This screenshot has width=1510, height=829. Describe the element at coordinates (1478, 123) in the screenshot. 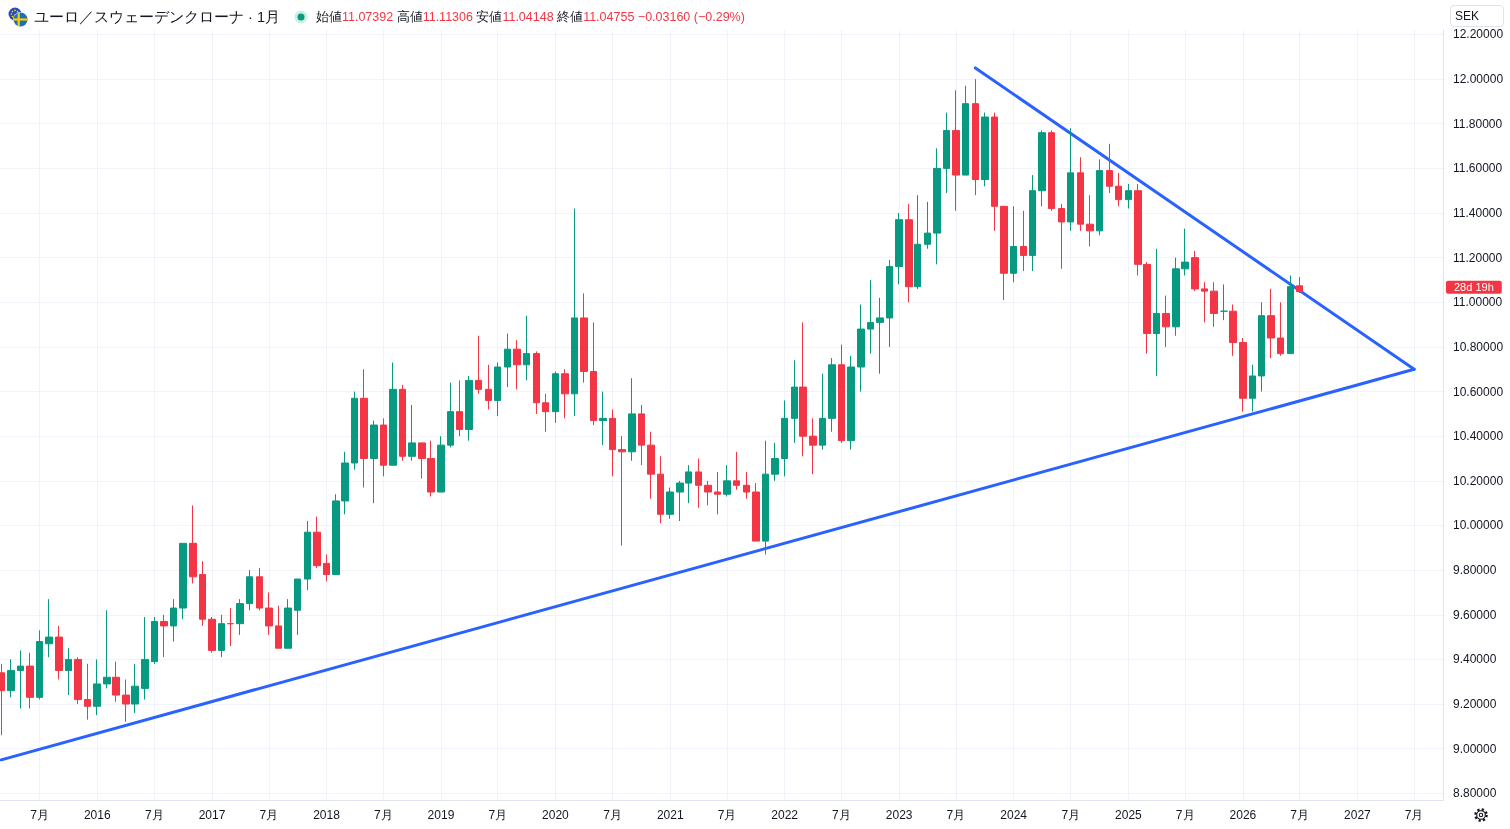

I see `y-tick-label: 11.80000` at that location.